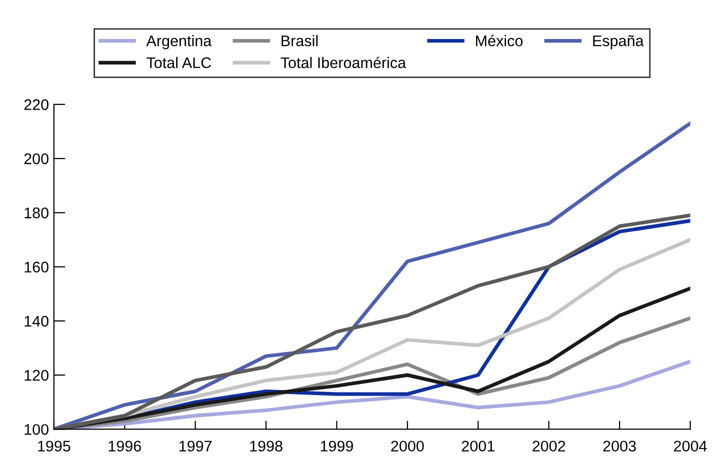 The height and width of the screenshot is (464, 719). What do you see at coordinates (478, 446) in the screenshot?
I see `x-tick-label: 2001` at bounding box center [478, 446].